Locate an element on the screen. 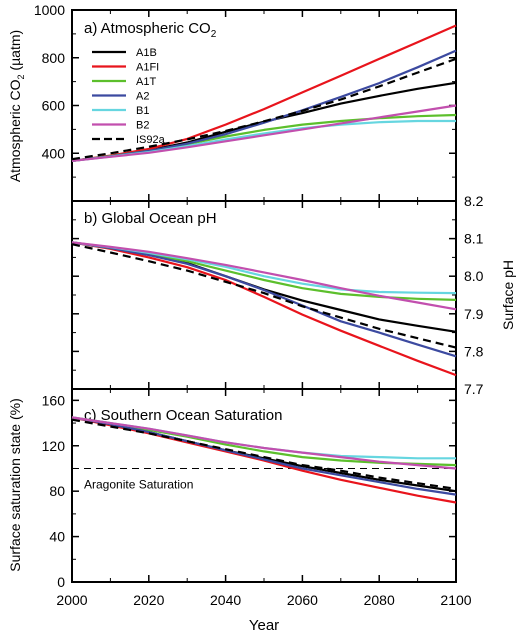  y-tick-label: 80 is located at coordinates (57, 491).